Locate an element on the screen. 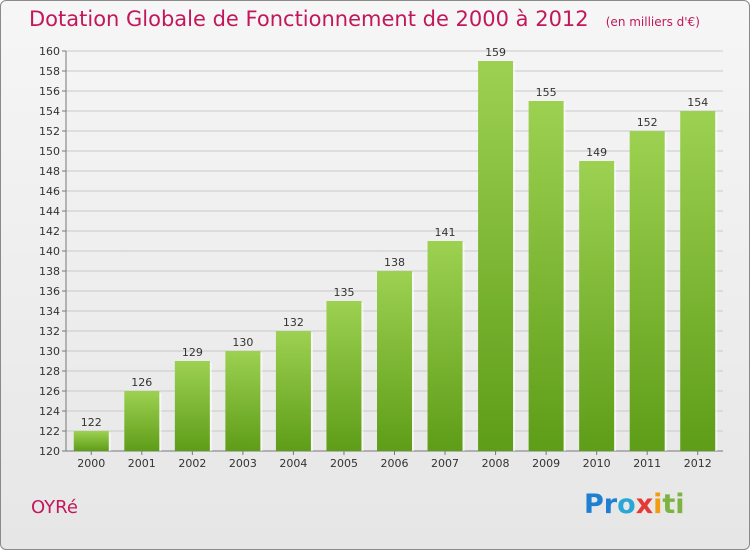  y-tick-label: 132 is located at coordinates (49, 331).